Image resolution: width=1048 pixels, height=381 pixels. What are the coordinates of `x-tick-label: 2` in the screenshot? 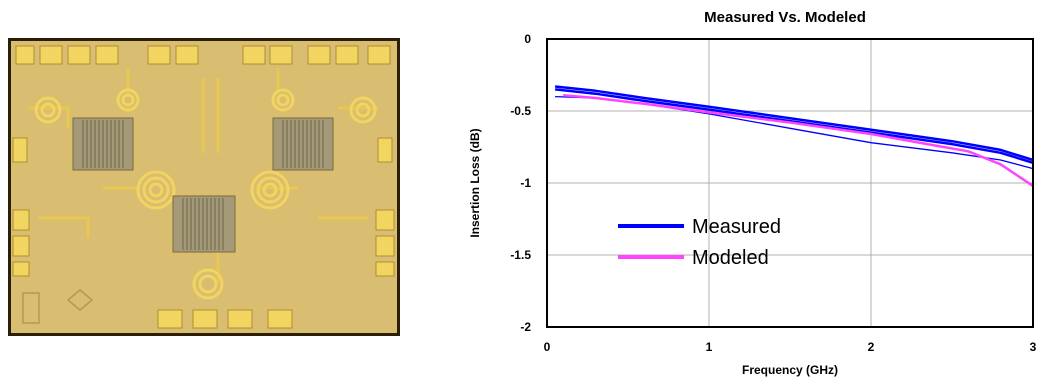 It's located at (871, 347).